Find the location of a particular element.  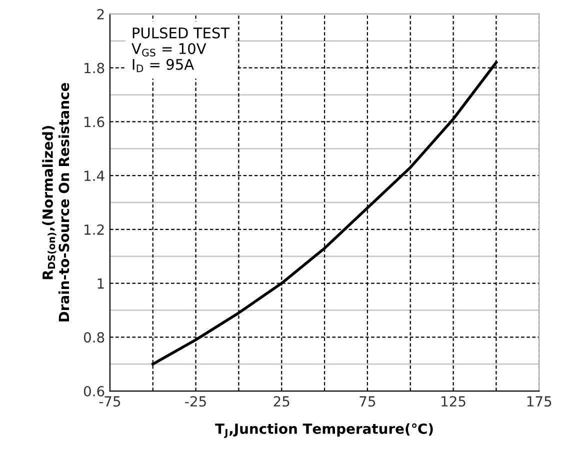

y-tick-label: 0.8 is located at coordinates (94, 337).